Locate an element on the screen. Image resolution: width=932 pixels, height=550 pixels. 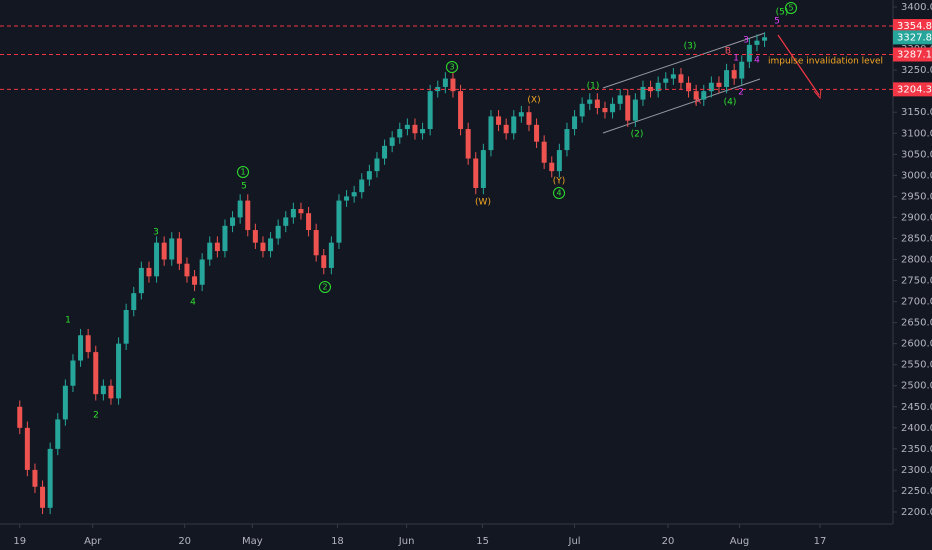
y-tick-label: 2400.0 is located at coordinates (916, 428).